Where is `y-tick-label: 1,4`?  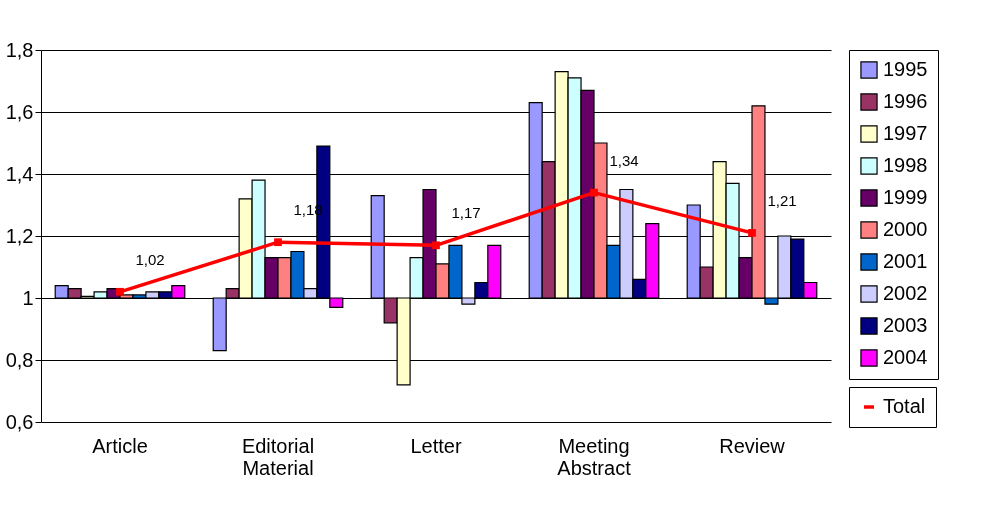
y-tick-label: 1,4 is located at coordinates (19, 173).